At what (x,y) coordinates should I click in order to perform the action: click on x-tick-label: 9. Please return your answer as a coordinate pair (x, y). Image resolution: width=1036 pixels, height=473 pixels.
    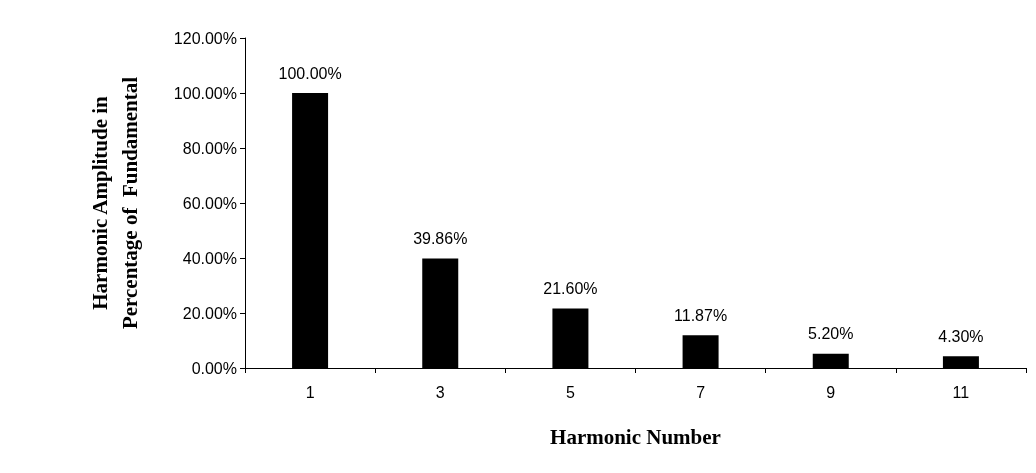
    Looking at the image, I should click on (831, 392).